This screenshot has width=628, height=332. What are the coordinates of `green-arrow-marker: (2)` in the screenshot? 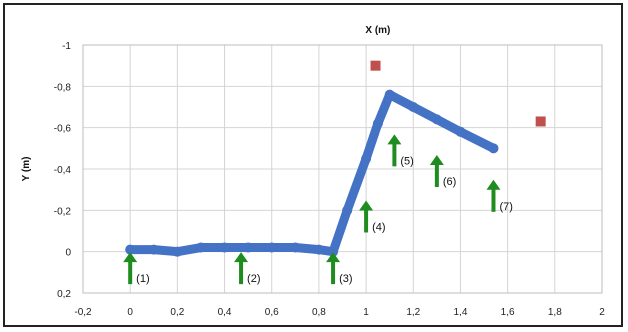 It's located at (247, 268).